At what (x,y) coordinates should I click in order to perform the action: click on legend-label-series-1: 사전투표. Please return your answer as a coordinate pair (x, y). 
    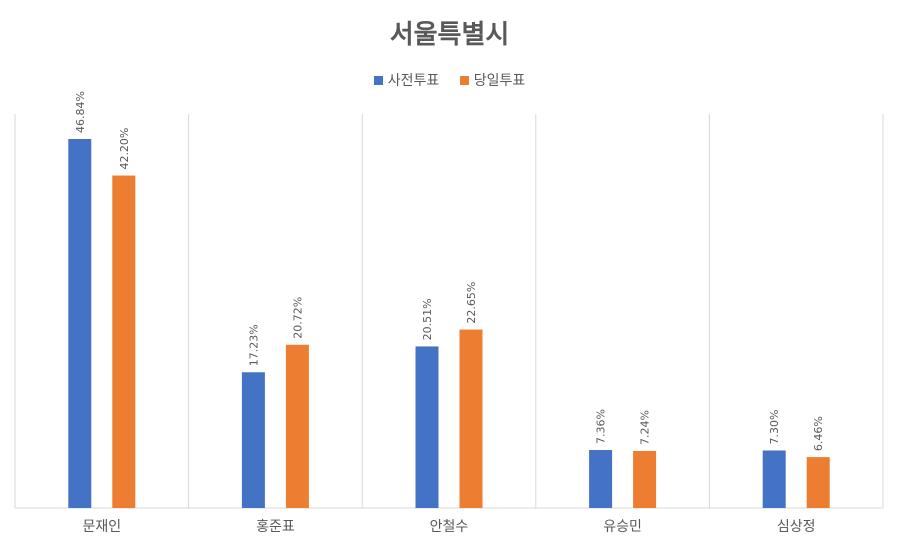
    Looking at the image, I should click on (413, 81).